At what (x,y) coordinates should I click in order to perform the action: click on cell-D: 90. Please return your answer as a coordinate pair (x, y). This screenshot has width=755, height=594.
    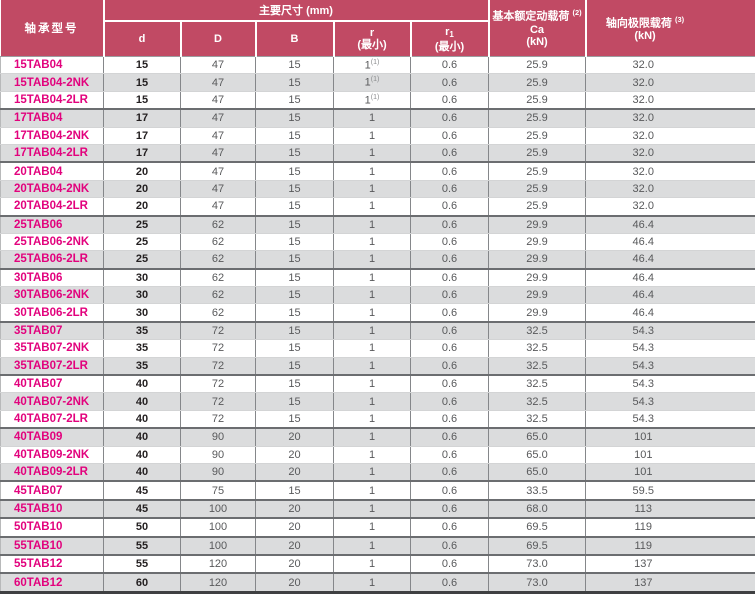
    Looking at the image, I should click on (218, 454).